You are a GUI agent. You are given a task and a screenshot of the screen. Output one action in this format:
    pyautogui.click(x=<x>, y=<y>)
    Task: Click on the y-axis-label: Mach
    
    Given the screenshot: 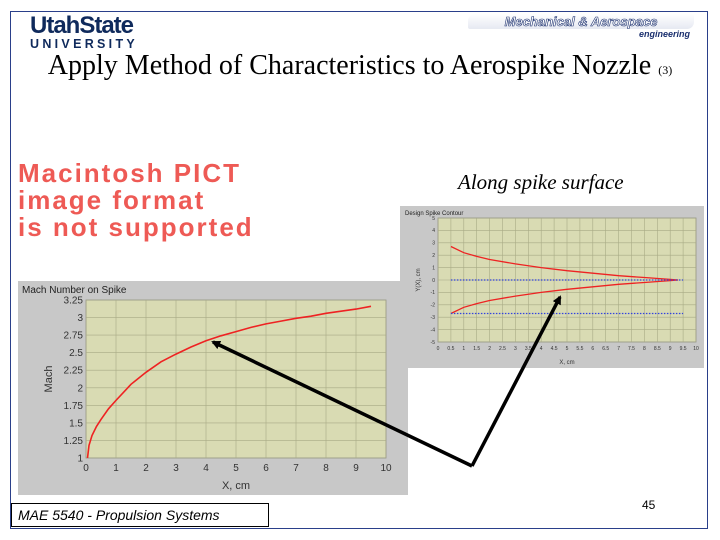 What is the action you would take?
    pyautogui.click(x=49, y=379)
    